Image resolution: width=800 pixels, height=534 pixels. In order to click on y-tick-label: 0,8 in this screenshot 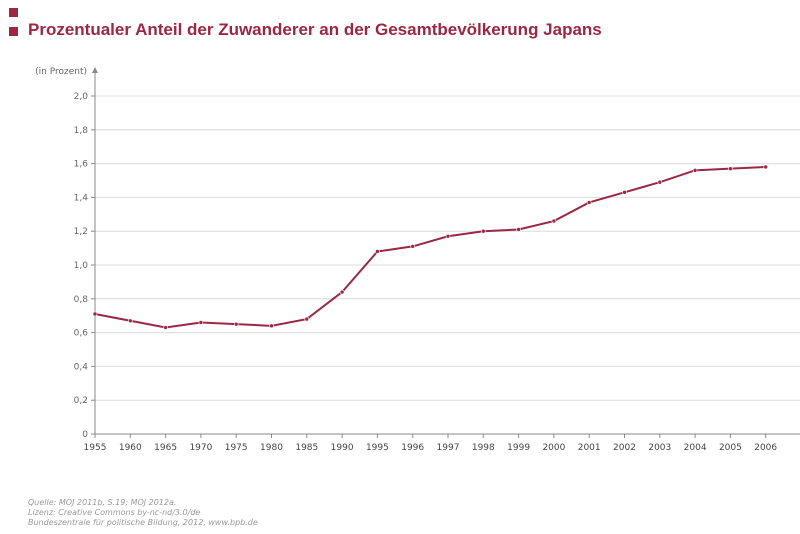, I will do `click(81, 300)`.